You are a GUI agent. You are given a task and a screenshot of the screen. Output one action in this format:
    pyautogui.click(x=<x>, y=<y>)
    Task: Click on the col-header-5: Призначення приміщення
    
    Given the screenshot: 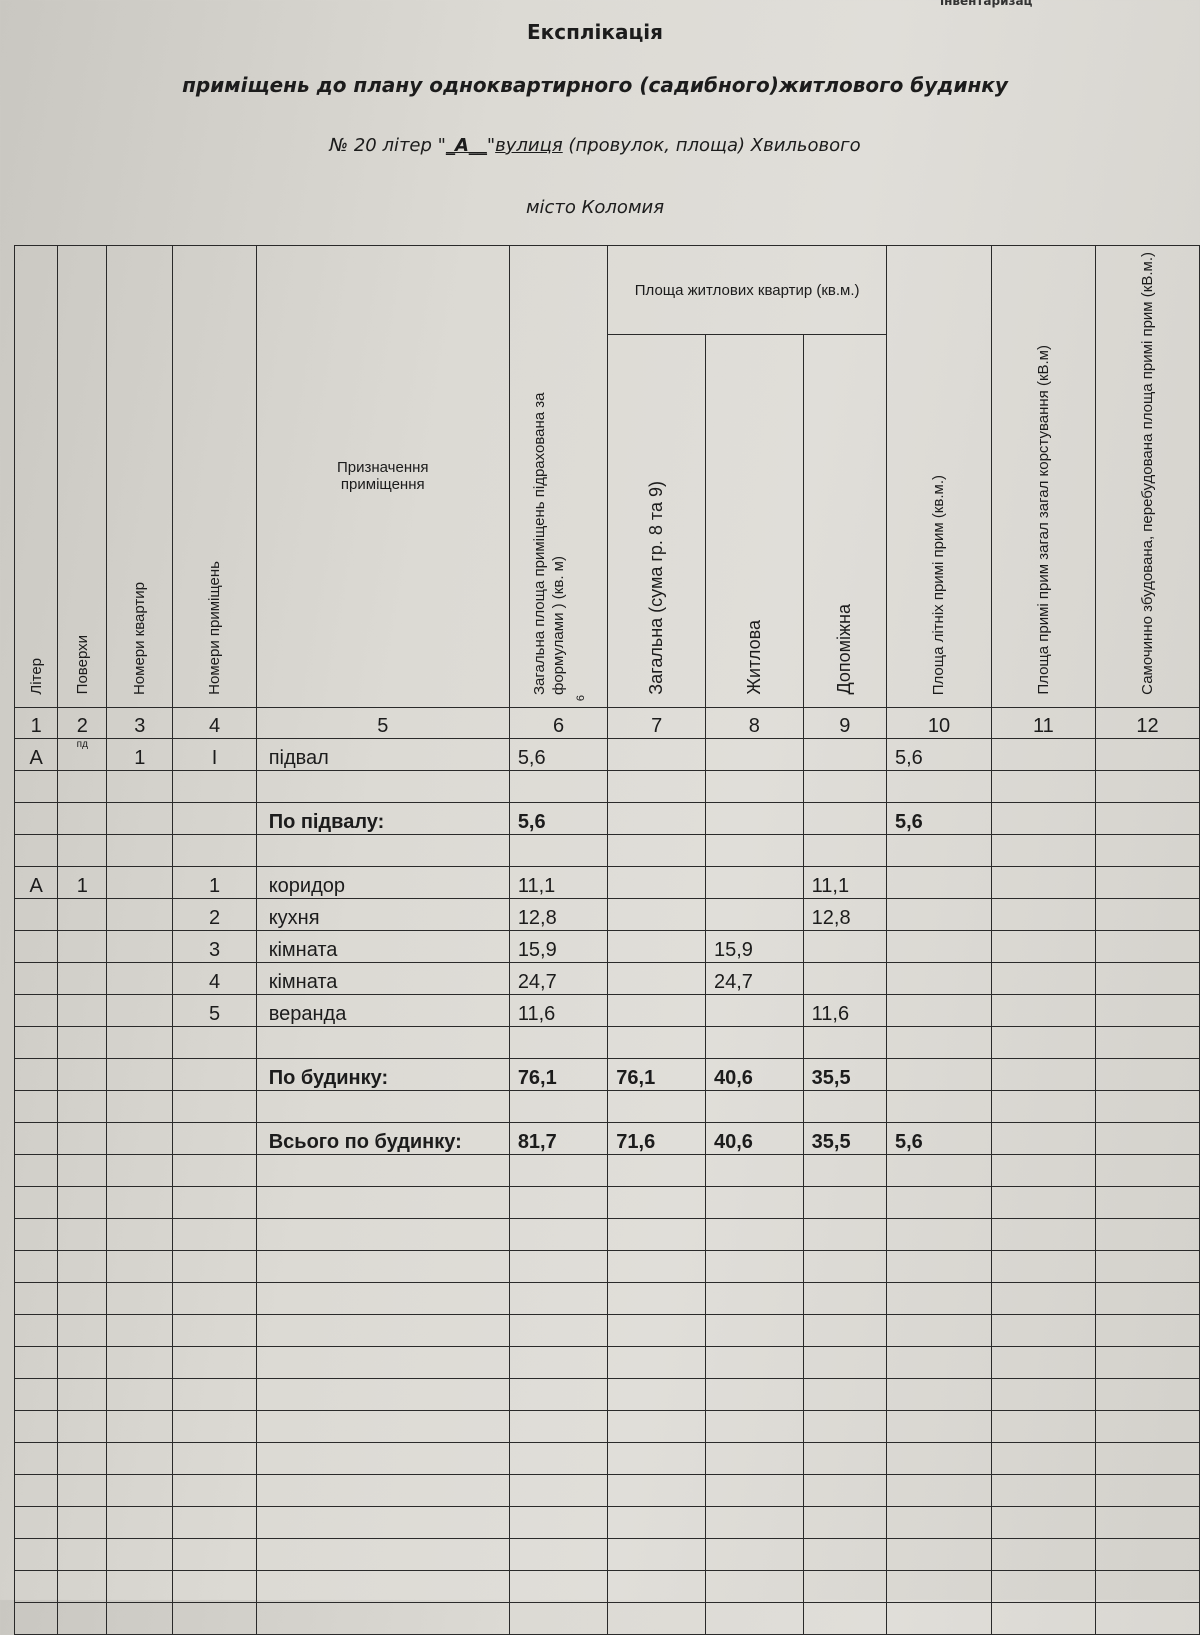 What is the action you would take?
    pyautogui.click(x=382, y=476)
    